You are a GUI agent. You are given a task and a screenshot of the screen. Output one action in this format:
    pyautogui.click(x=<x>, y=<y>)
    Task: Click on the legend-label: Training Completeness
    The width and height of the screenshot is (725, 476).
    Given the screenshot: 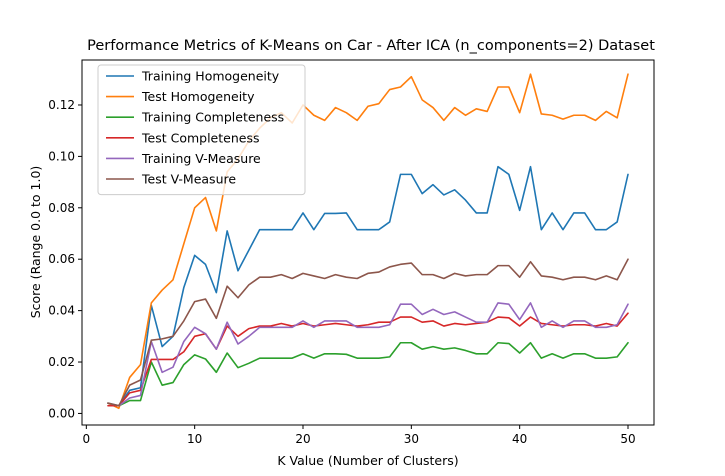 What is the action you would take?
    pyautogui.click(x=212, y=117)
    